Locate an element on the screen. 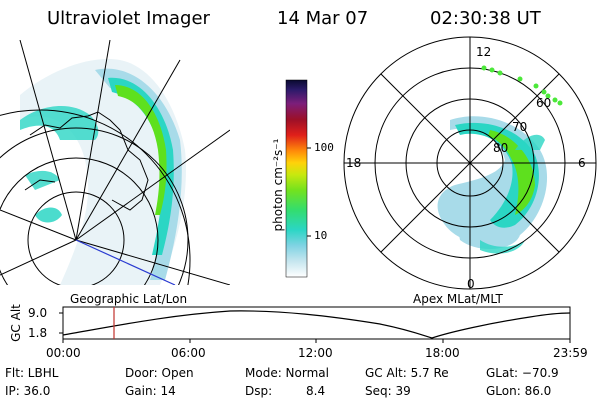 The height and width of the screenshot is (400, 600). status-filter: Flt: LBHL is located at coordinates (32, 373).